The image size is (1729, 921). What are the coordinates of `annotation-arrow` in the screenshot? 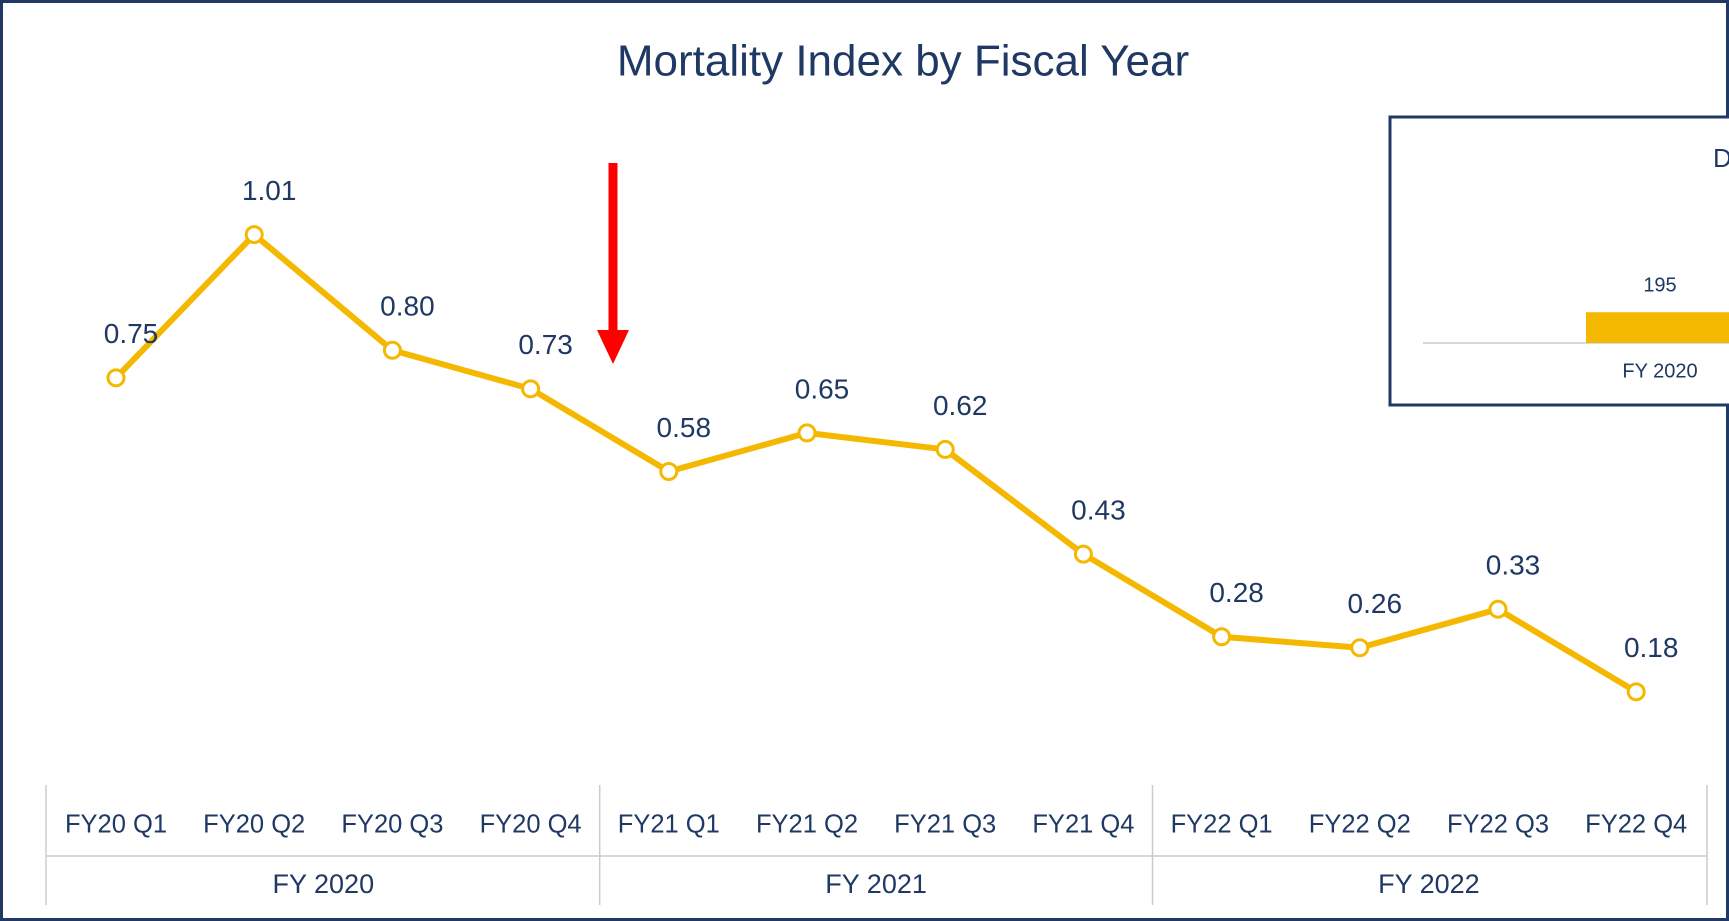 It's located at (613, 263).